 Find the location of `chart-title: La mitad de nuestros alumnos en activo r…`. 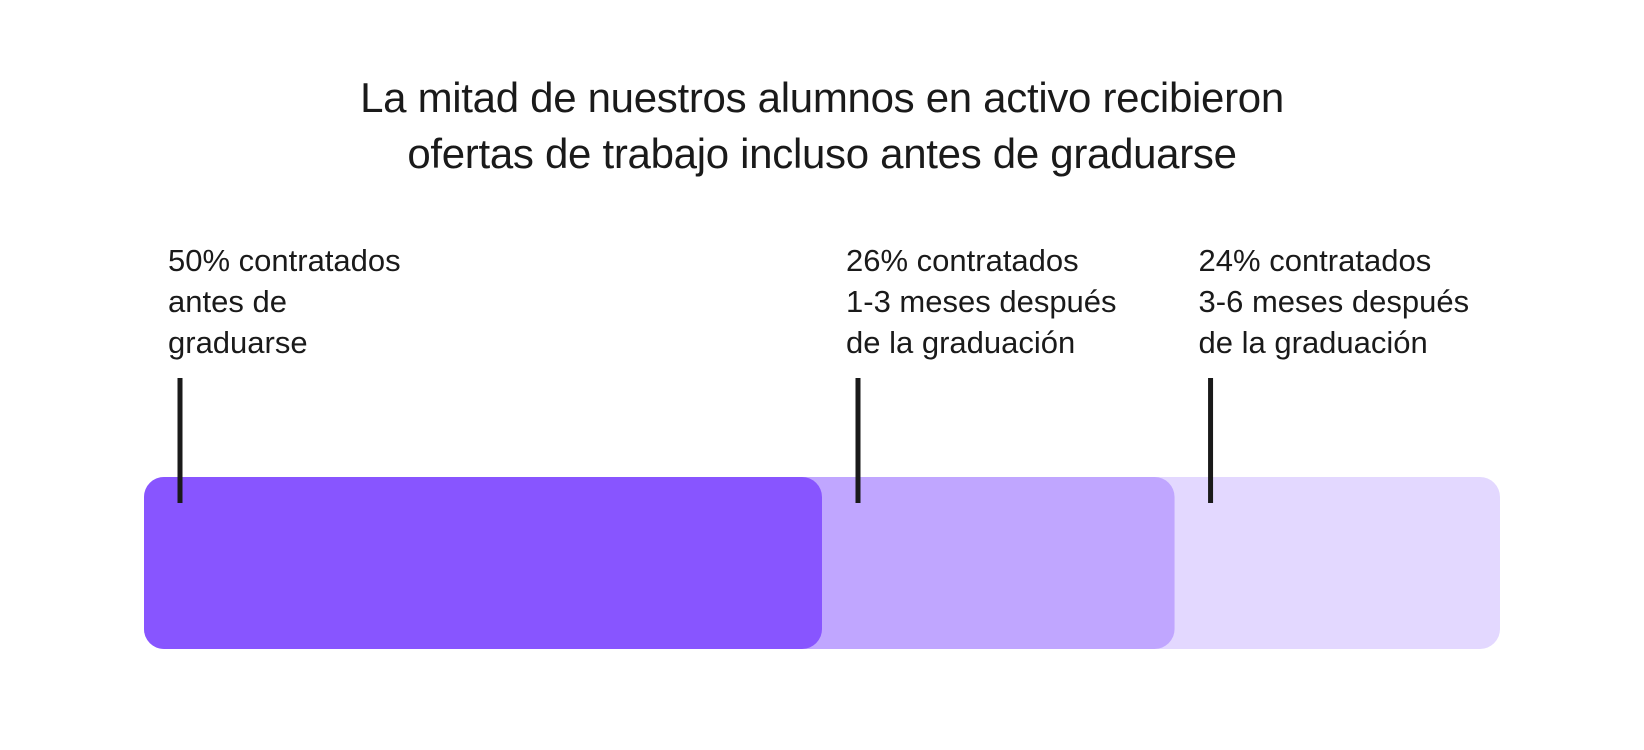

chart-title: La mitad de nuestros alumnos en activo r… is located at coordinates (822, 126).